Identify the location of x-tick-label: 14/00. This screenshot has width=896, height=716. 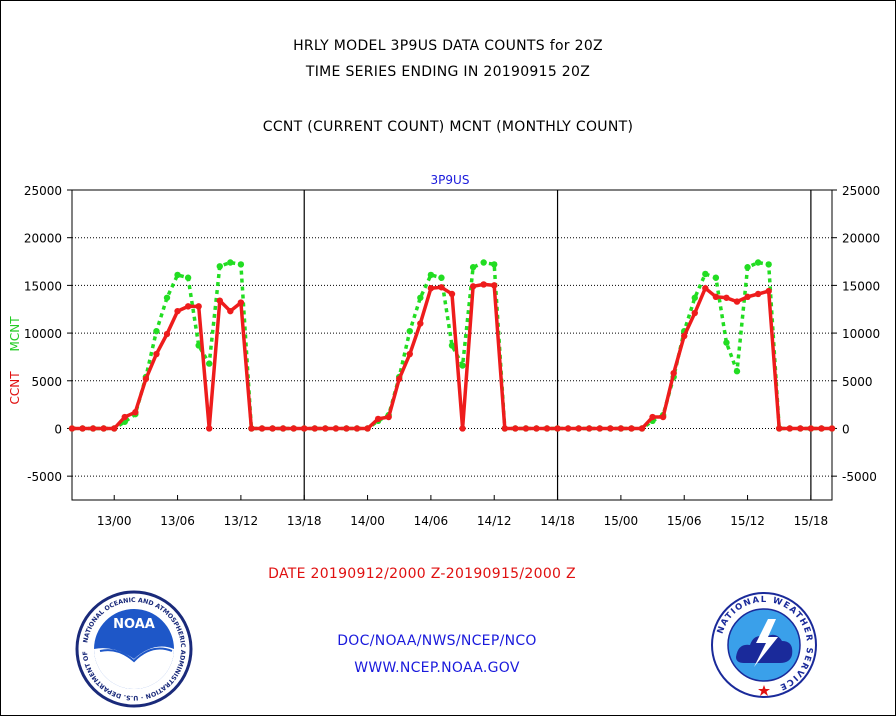
(367, 521).